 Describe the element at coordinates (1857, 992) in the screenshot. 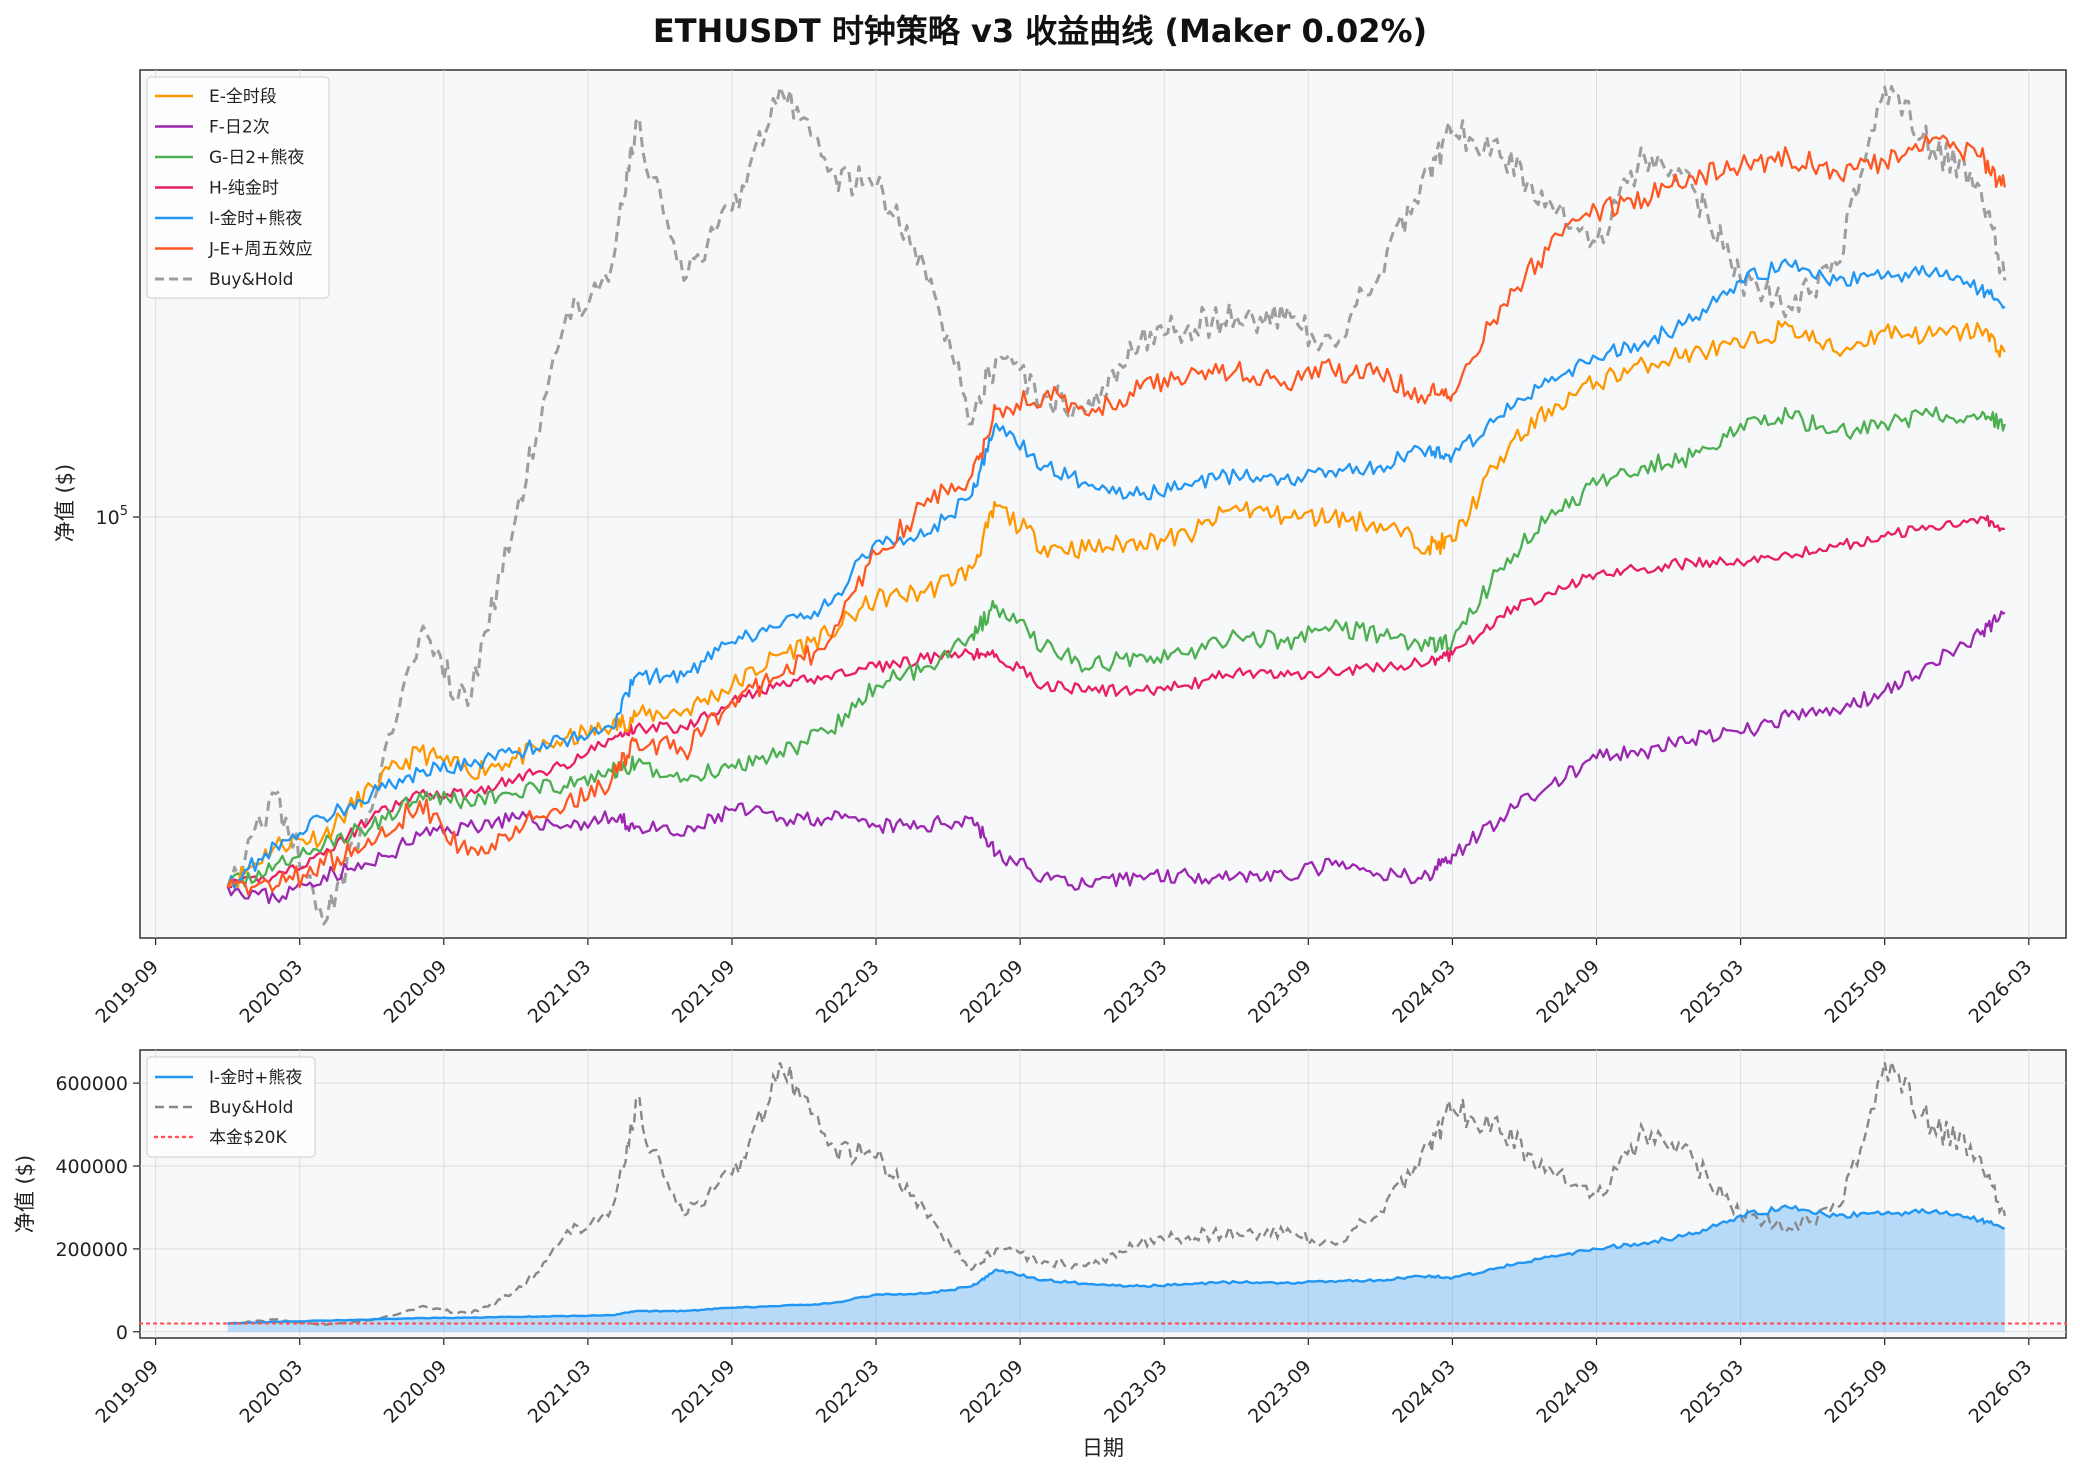

I see `top-x-tick-label: 2025-09` at that location.